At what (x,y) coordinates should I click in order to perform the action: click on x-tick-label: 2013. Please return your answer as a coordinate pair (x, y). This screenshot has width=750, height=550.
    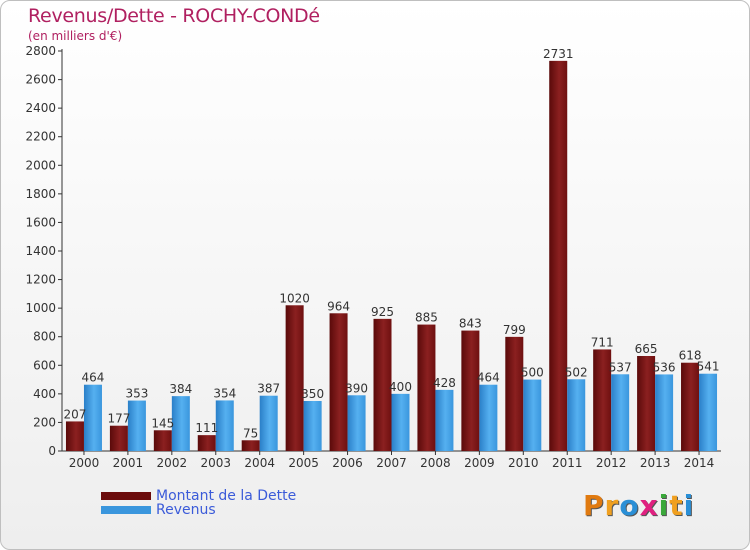
    Looking at the image, I should click on (655, 463).